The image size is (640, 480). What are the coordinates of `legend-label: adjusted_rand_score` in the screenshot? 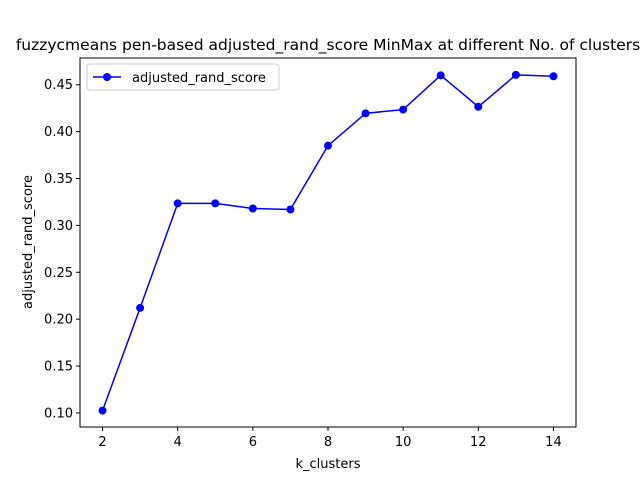 It's located at (199, 78).